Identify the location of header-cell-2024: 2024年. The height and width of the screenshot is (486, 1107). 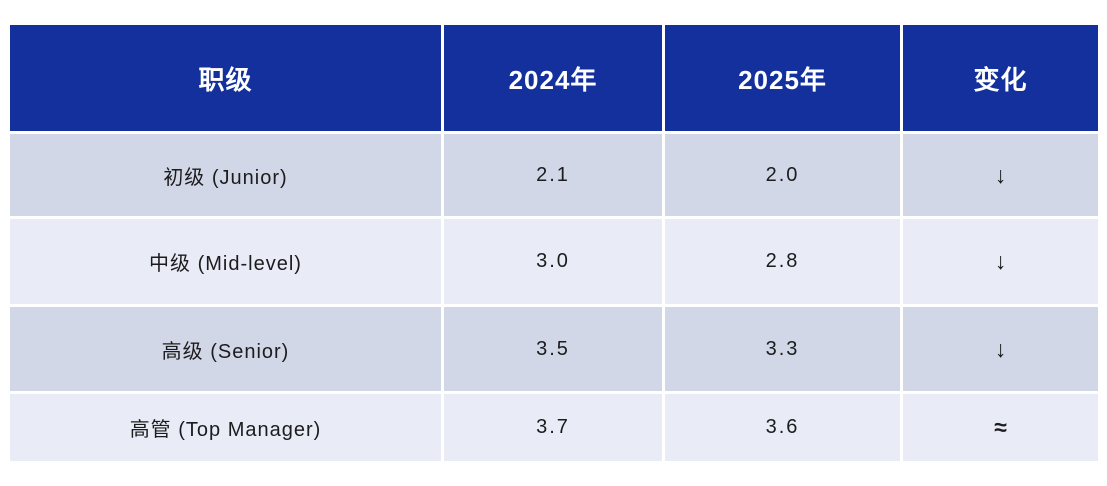
(553, 78).